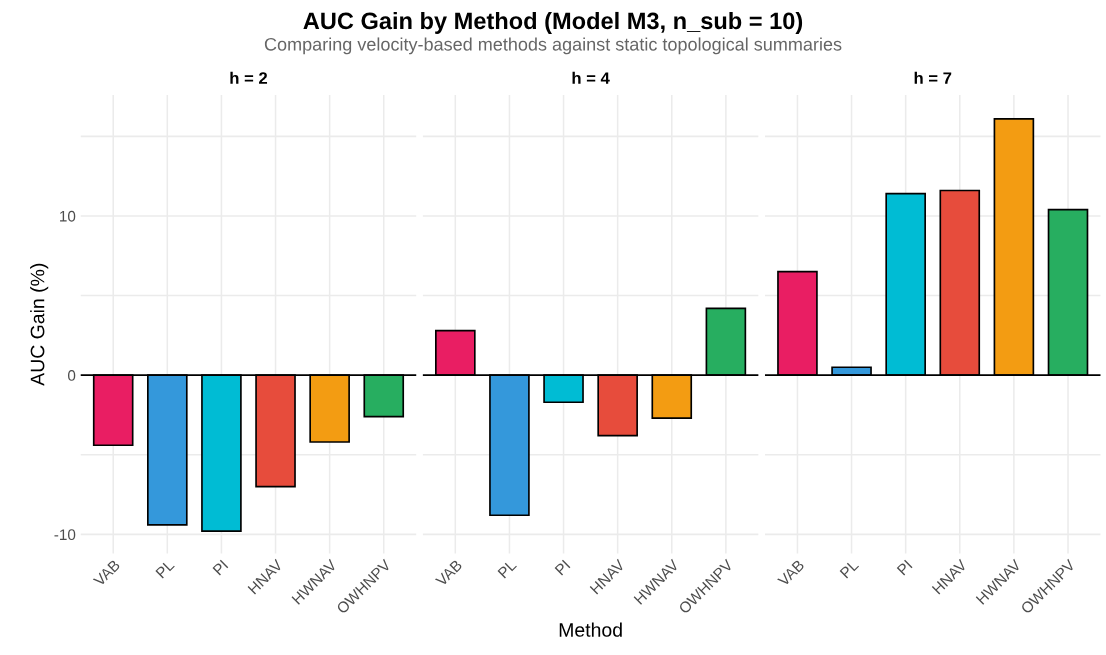 This screenshot has height=655, width=1106. I want to click on y-axis-title: AUC Gain (%), so click(39, 324).